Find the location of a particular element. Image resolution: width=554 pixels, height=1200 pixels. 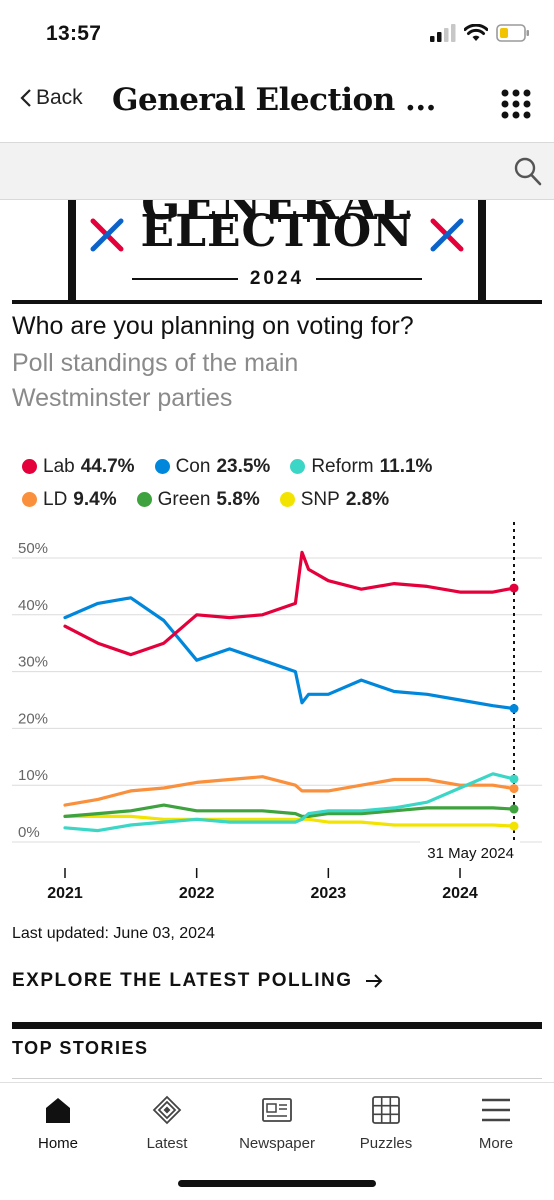

search-input is located at coordinates (255, 171).